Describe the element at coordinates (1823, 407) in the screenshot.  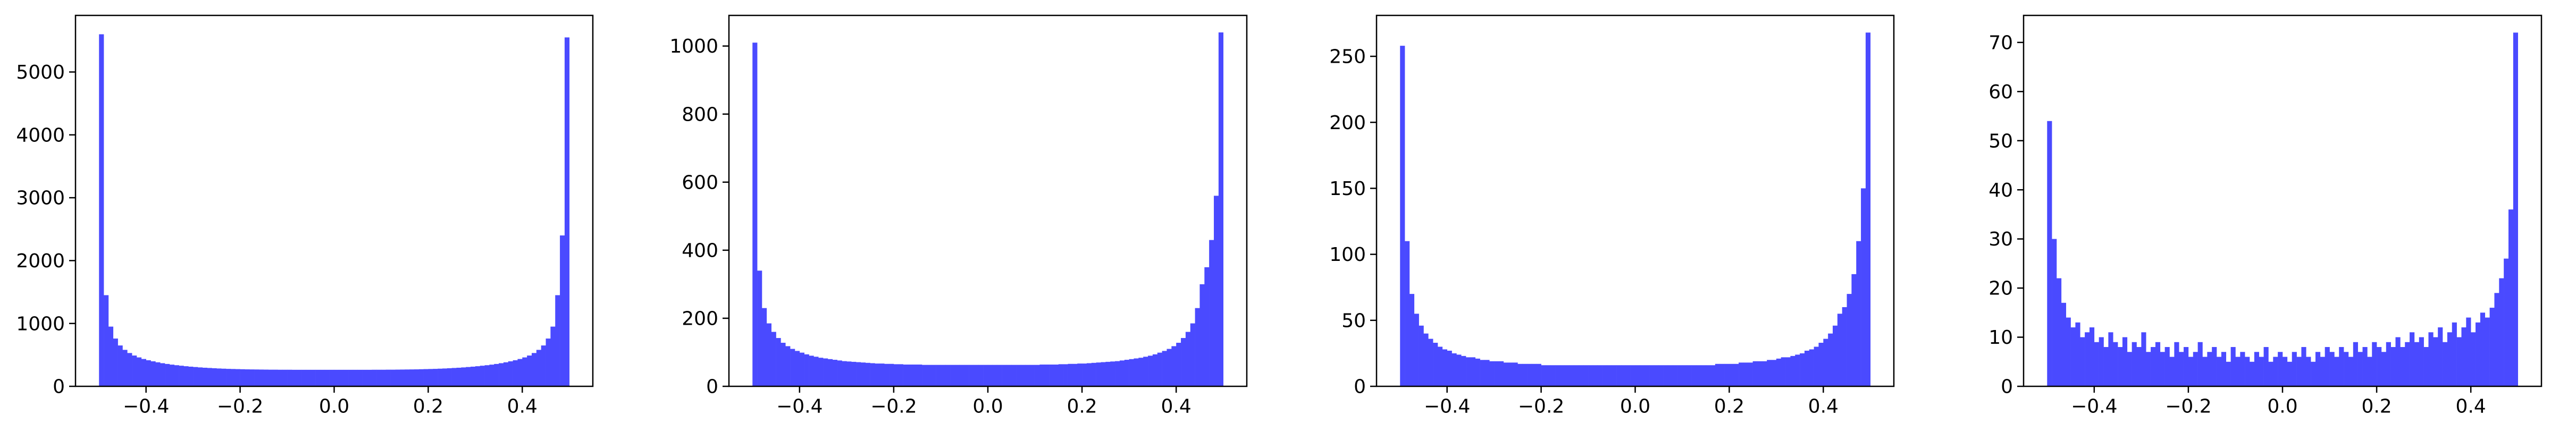
I see `x-tick-label: 0.4` at that location.